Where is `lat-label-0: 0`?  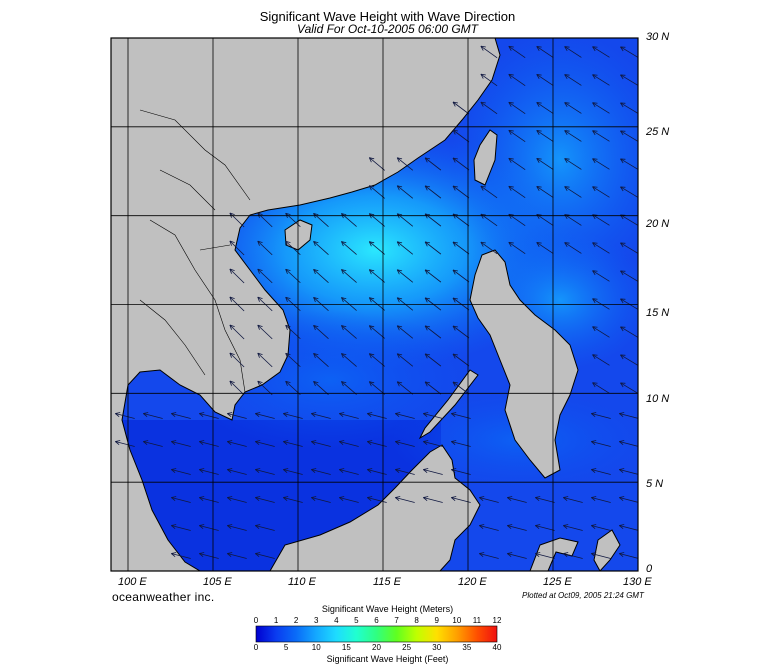 lat-label-0: 0 is located at coordinates (649, 569).